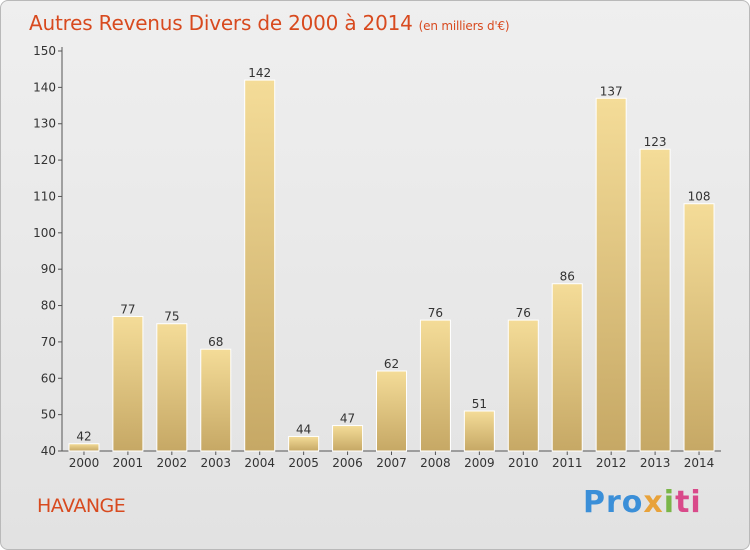 Image resolution: width=750 pixels, height=550 pixels. What do you see at coordinates (128, 463) in the screenshot?
I see `x-tick-label: 2001` at bounding box center [128, 463].